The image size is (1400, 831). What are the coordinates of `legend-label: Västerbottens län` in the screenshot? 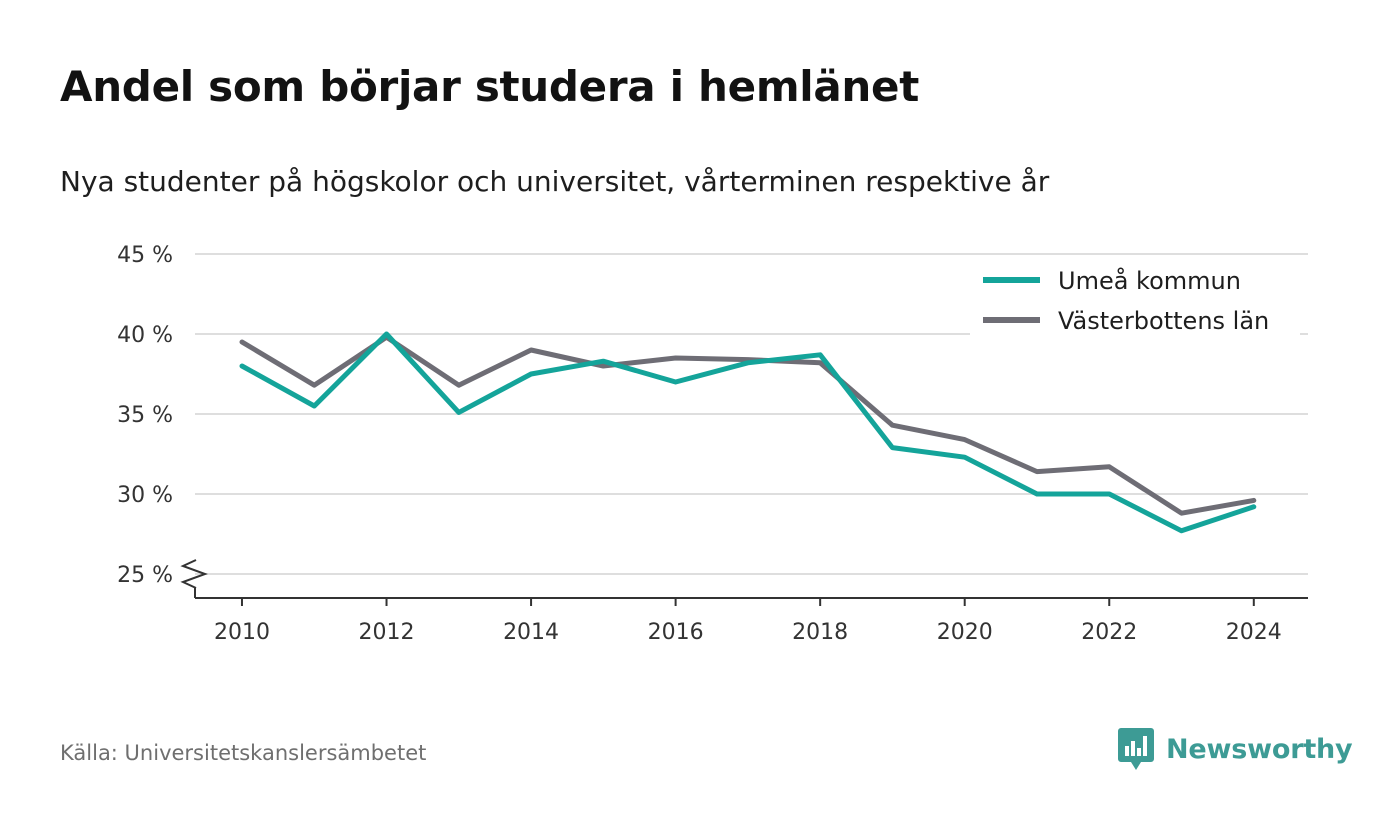 It's located at (1163, 321).